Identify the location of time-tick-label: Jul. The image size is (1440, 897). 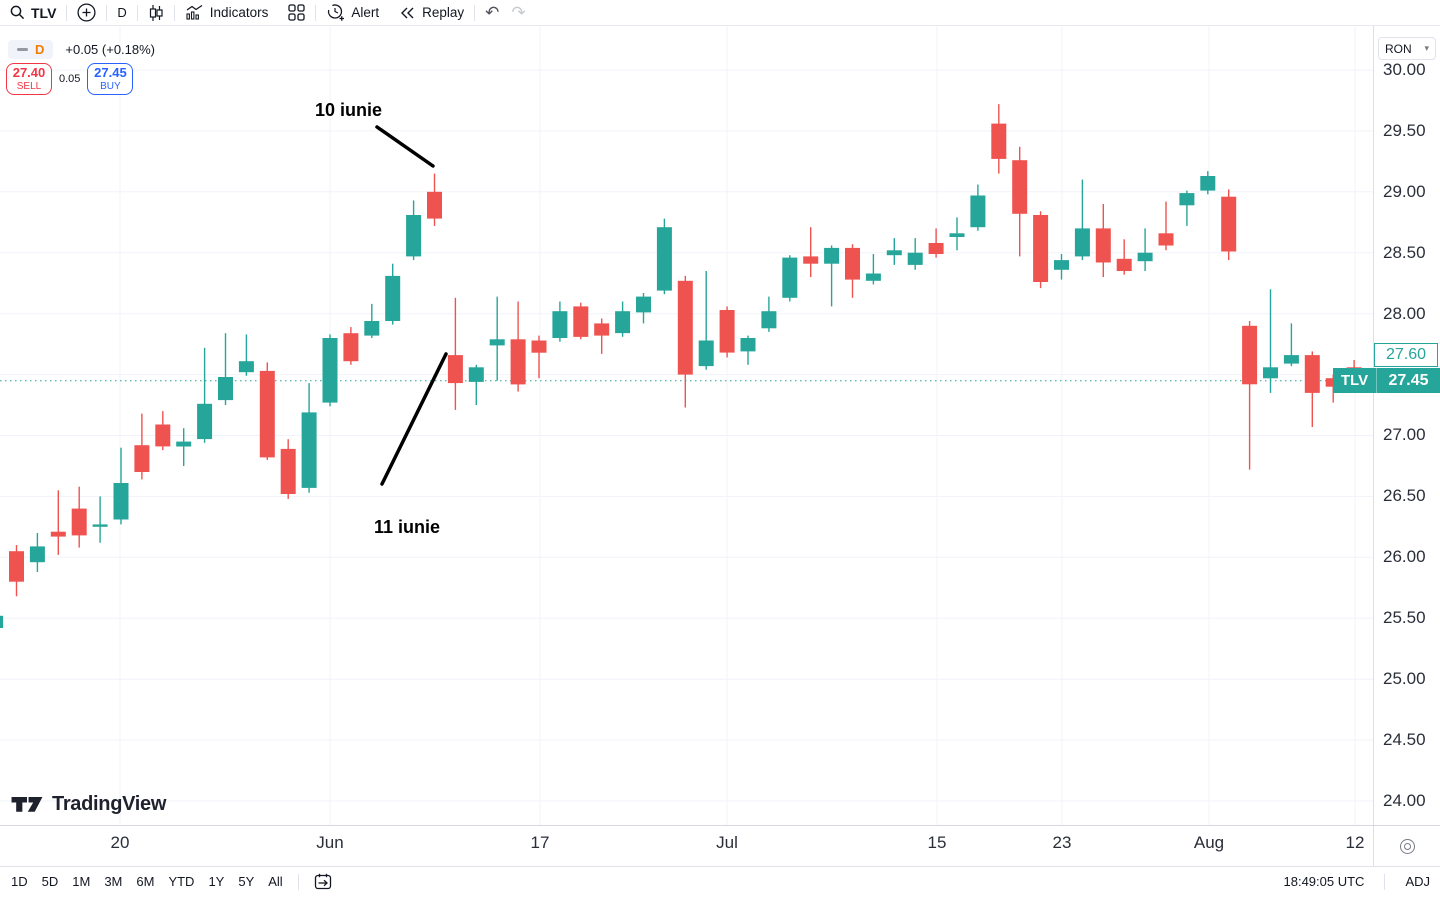
(727, 843).